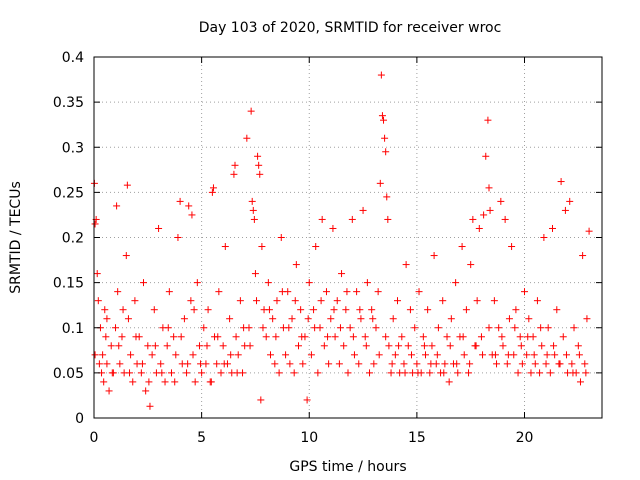 This screenshot has height=480, width=640. Describe the element at coordinates (525, 438) in the screenshot. I see `x-tick-label: 20` at that location.